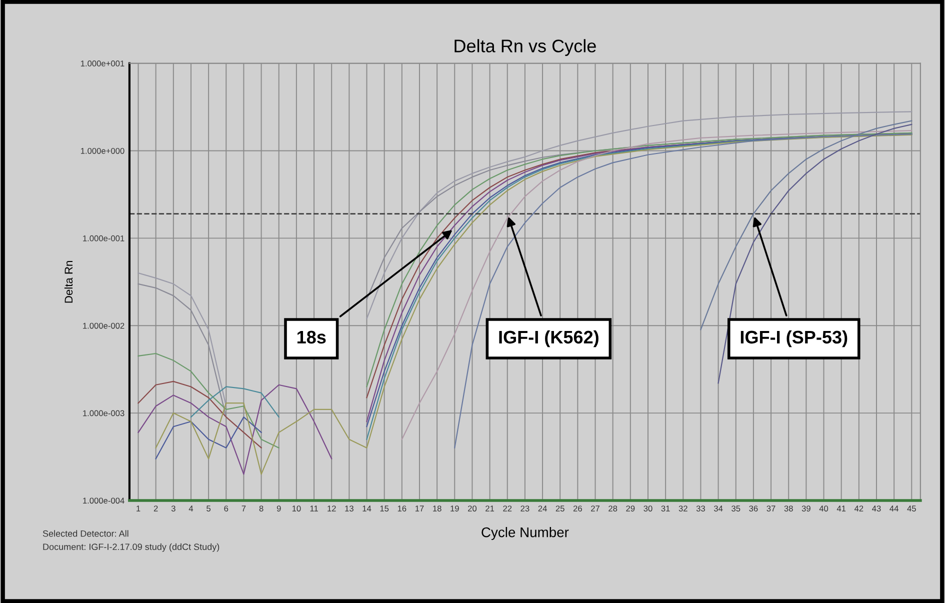 The height and width of the screenshot is (603, 945). What do you see at coordinates (823, 509) in the screenshot?
I see `x-tick-label: 40` at bounding box center [823, 509].